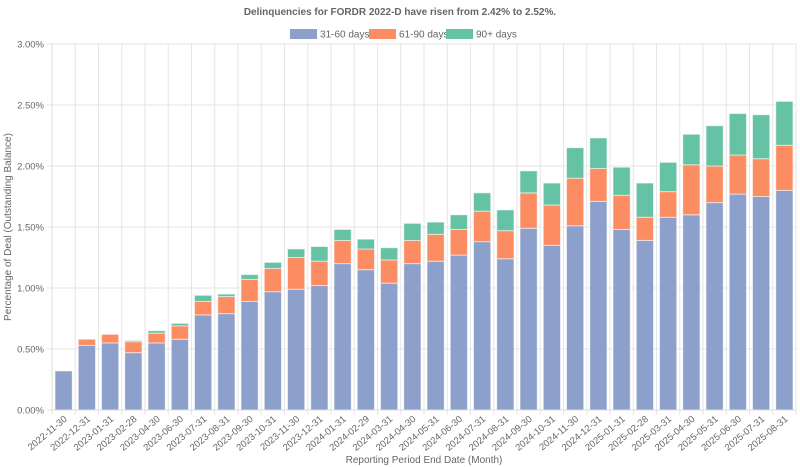 This screenshot has width=800, height=467. What do you see at coordinates (496, 35) in the screenshot?
I see `legend-label: 90+ days` at bounding box center [496, 35].